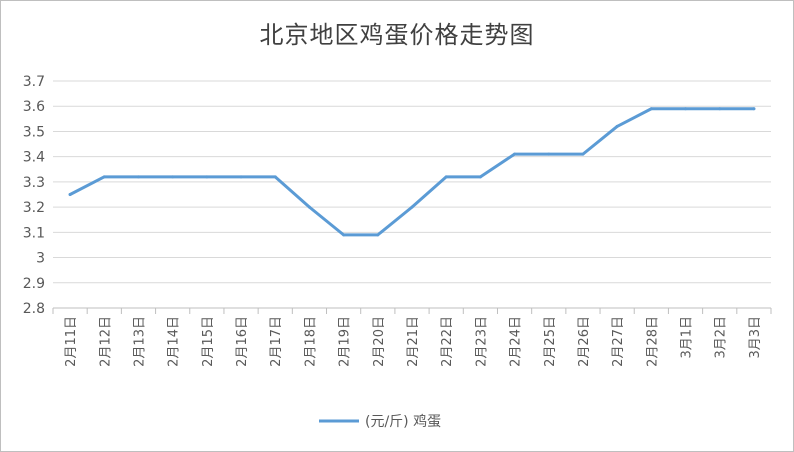  Describe the element at coordinates (34, 233) in the screenshot. I see `y-tick-label: 3.1` at that location.